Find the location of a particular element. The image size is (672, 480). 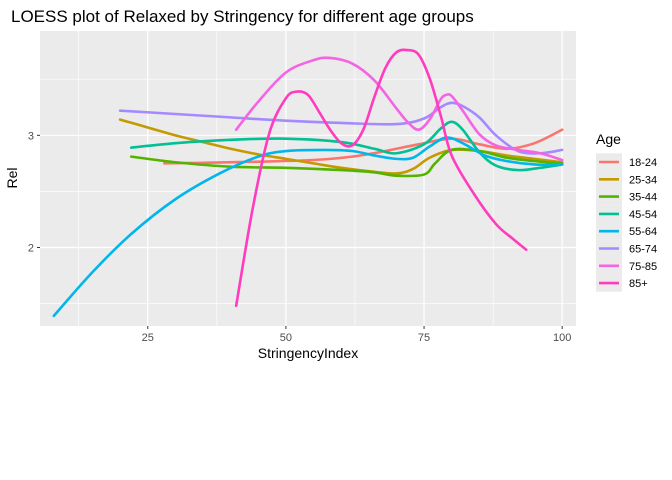

x-tick-label: 75 is located at coordinates (424, 338).